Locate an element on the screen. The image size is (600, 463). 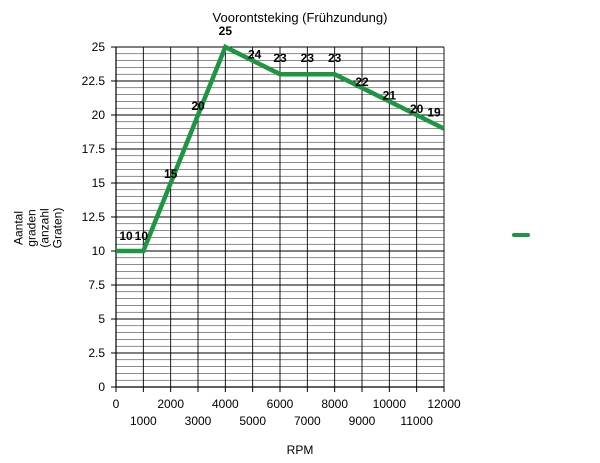
x-tick-label: 9000 is located at coordinates (362, 421).